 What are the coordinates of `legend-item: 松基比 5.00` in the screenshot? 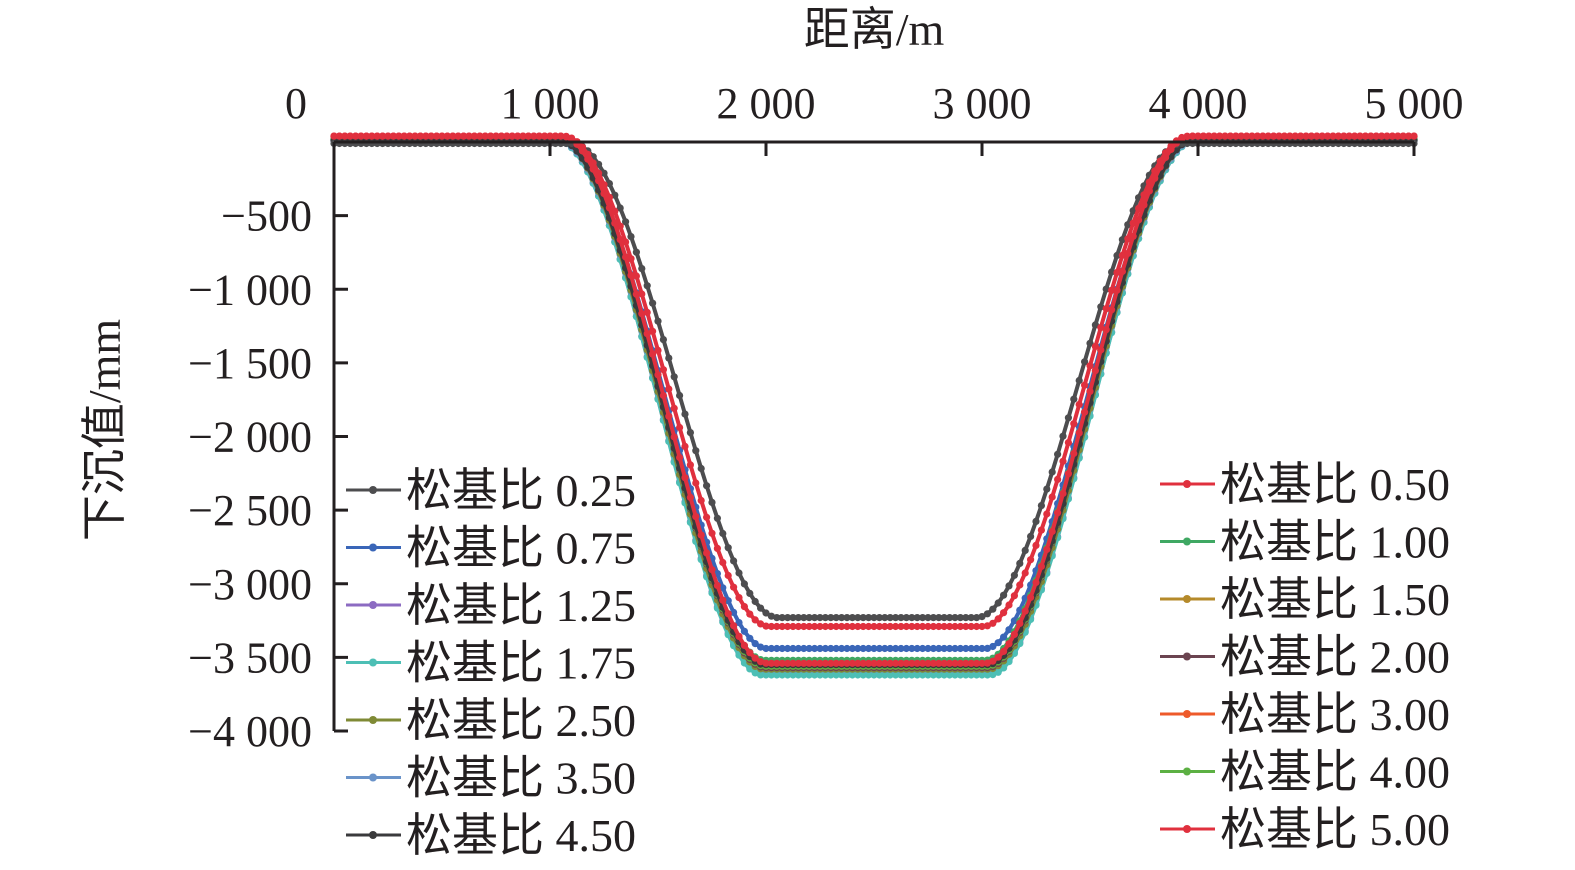 It's located at (1305, 829).